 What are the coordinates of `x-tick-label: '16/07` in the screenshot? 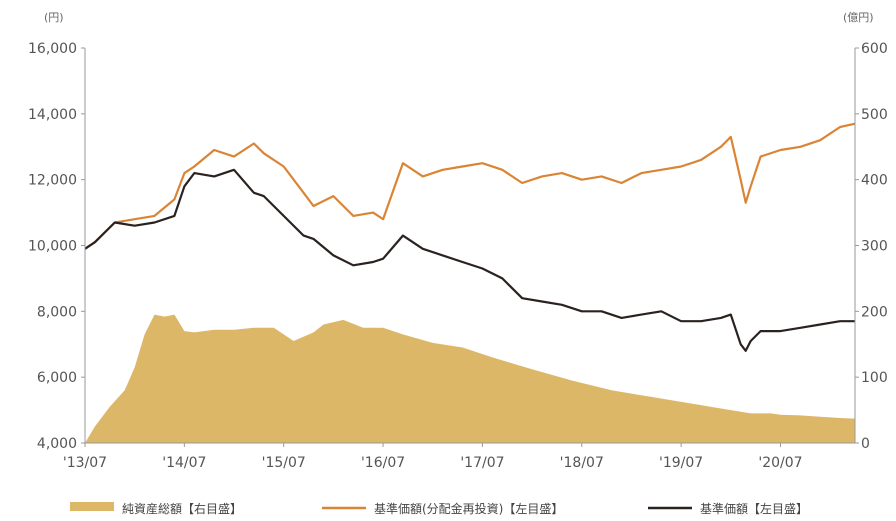 It's located at (383, 463).